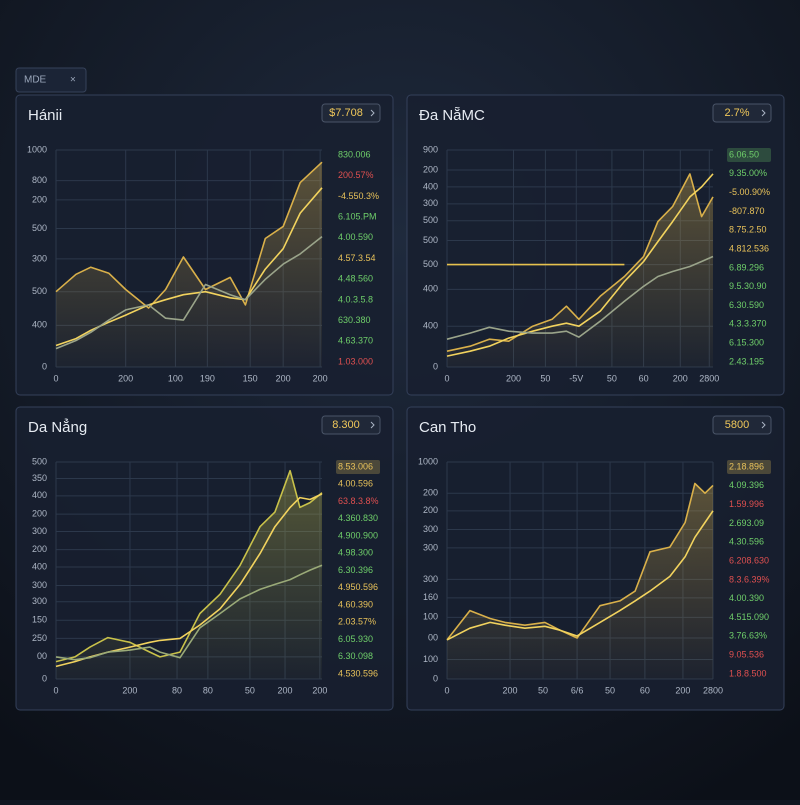 This screenshot has height=805, width=800. What do you see at coordinates (37, 149) in the screenshot?
I see `y-tick-label: 1000` at bounding box center [37, 149].